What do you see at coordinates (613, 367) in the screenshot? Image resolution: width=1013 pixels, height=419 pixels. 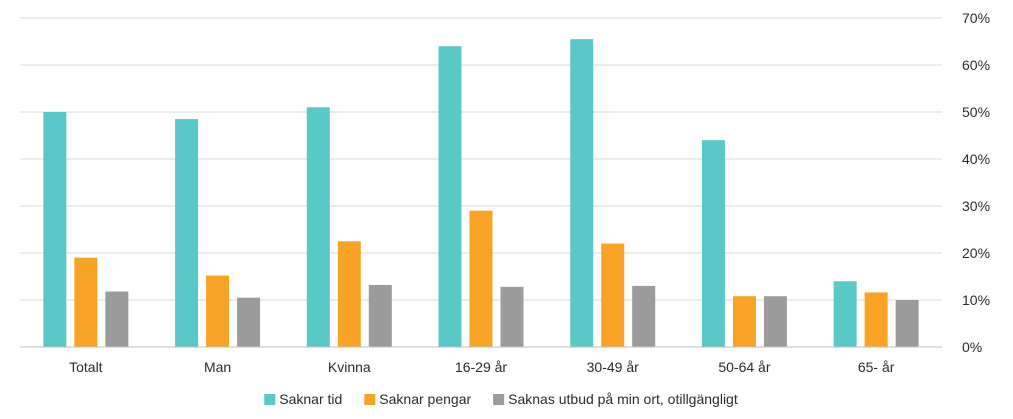 I see `x-tick-label: 30-49 år` at bounding box center [613, 367].